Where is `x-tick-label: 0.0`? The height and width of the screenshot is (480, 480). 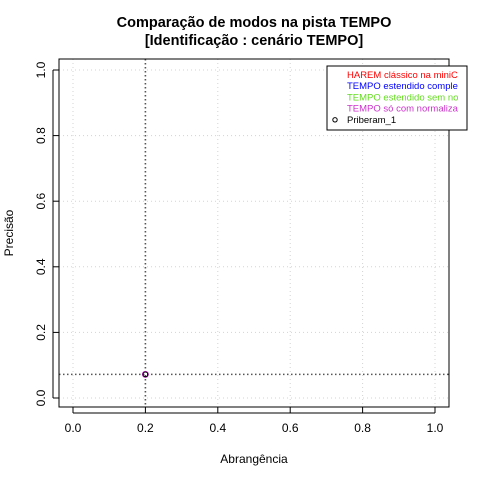 x-tick-label: 0.0 is located at coordinates (73, 428).